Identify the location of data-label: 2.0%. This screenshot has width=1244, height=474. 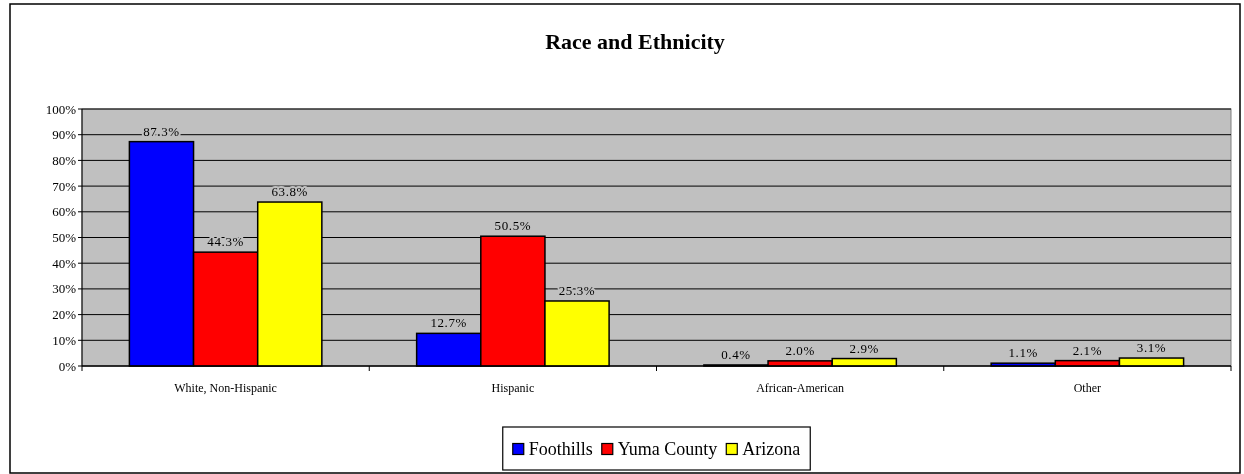
(800, 350).